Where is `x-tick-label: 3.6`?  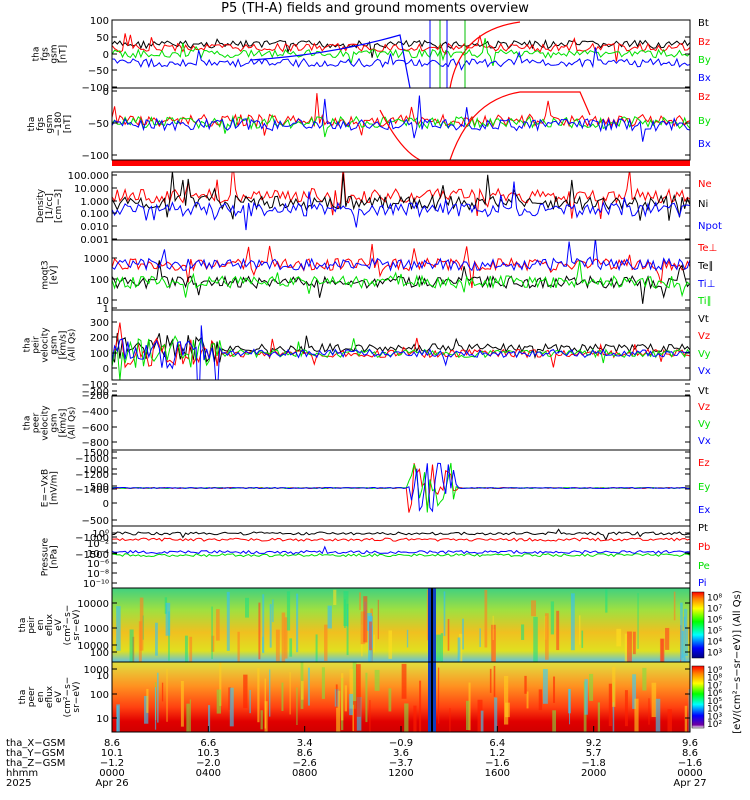 x-tick-label: 3.6 is located at coordinates (401, 753).